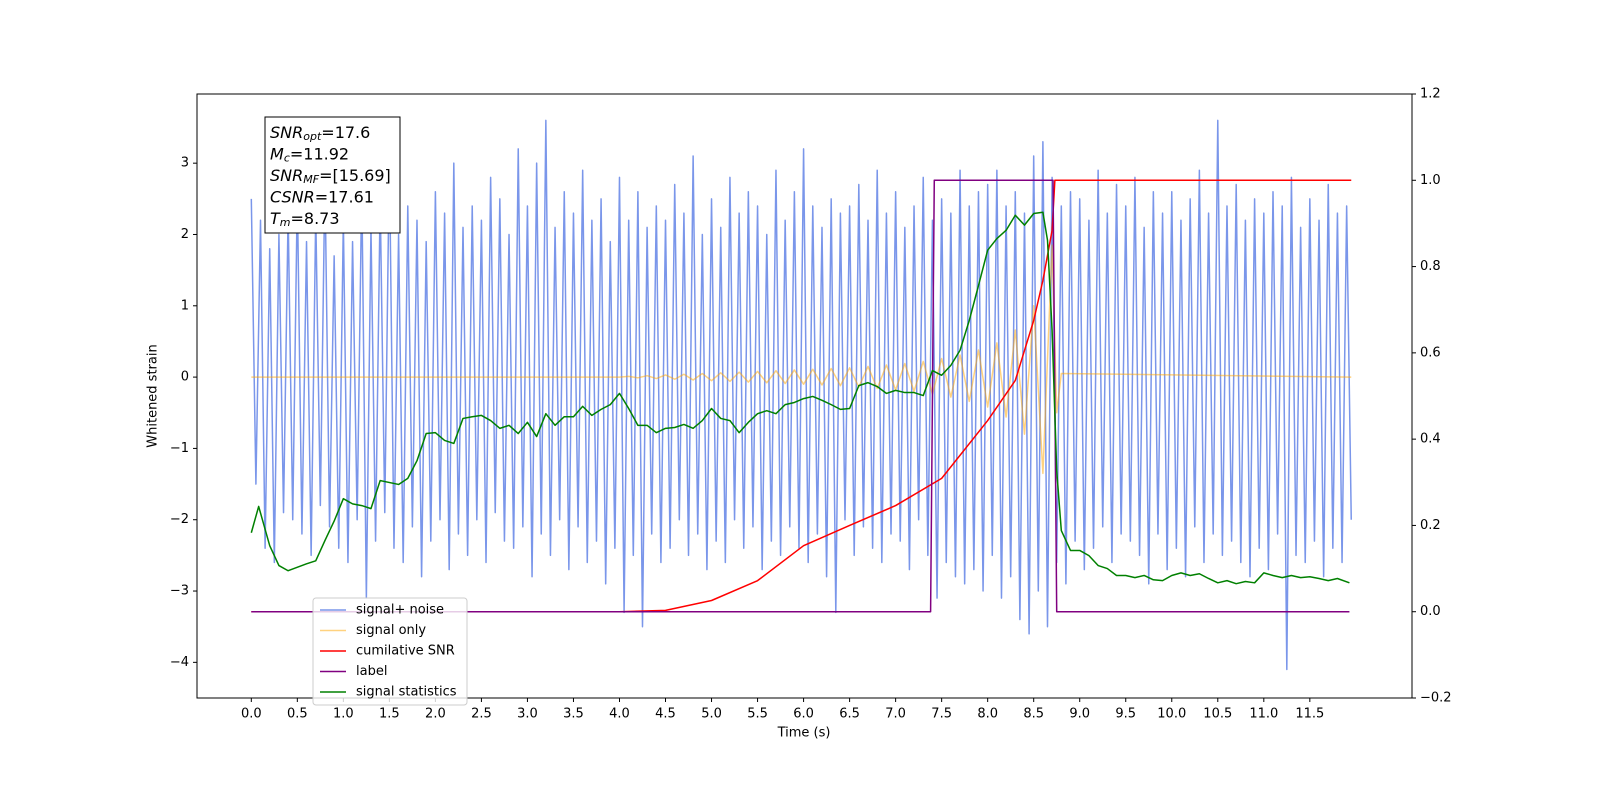 This screenshot has width=1600, height=800. I want to click on annotation-symbol: CSNR, so click(292, 196).